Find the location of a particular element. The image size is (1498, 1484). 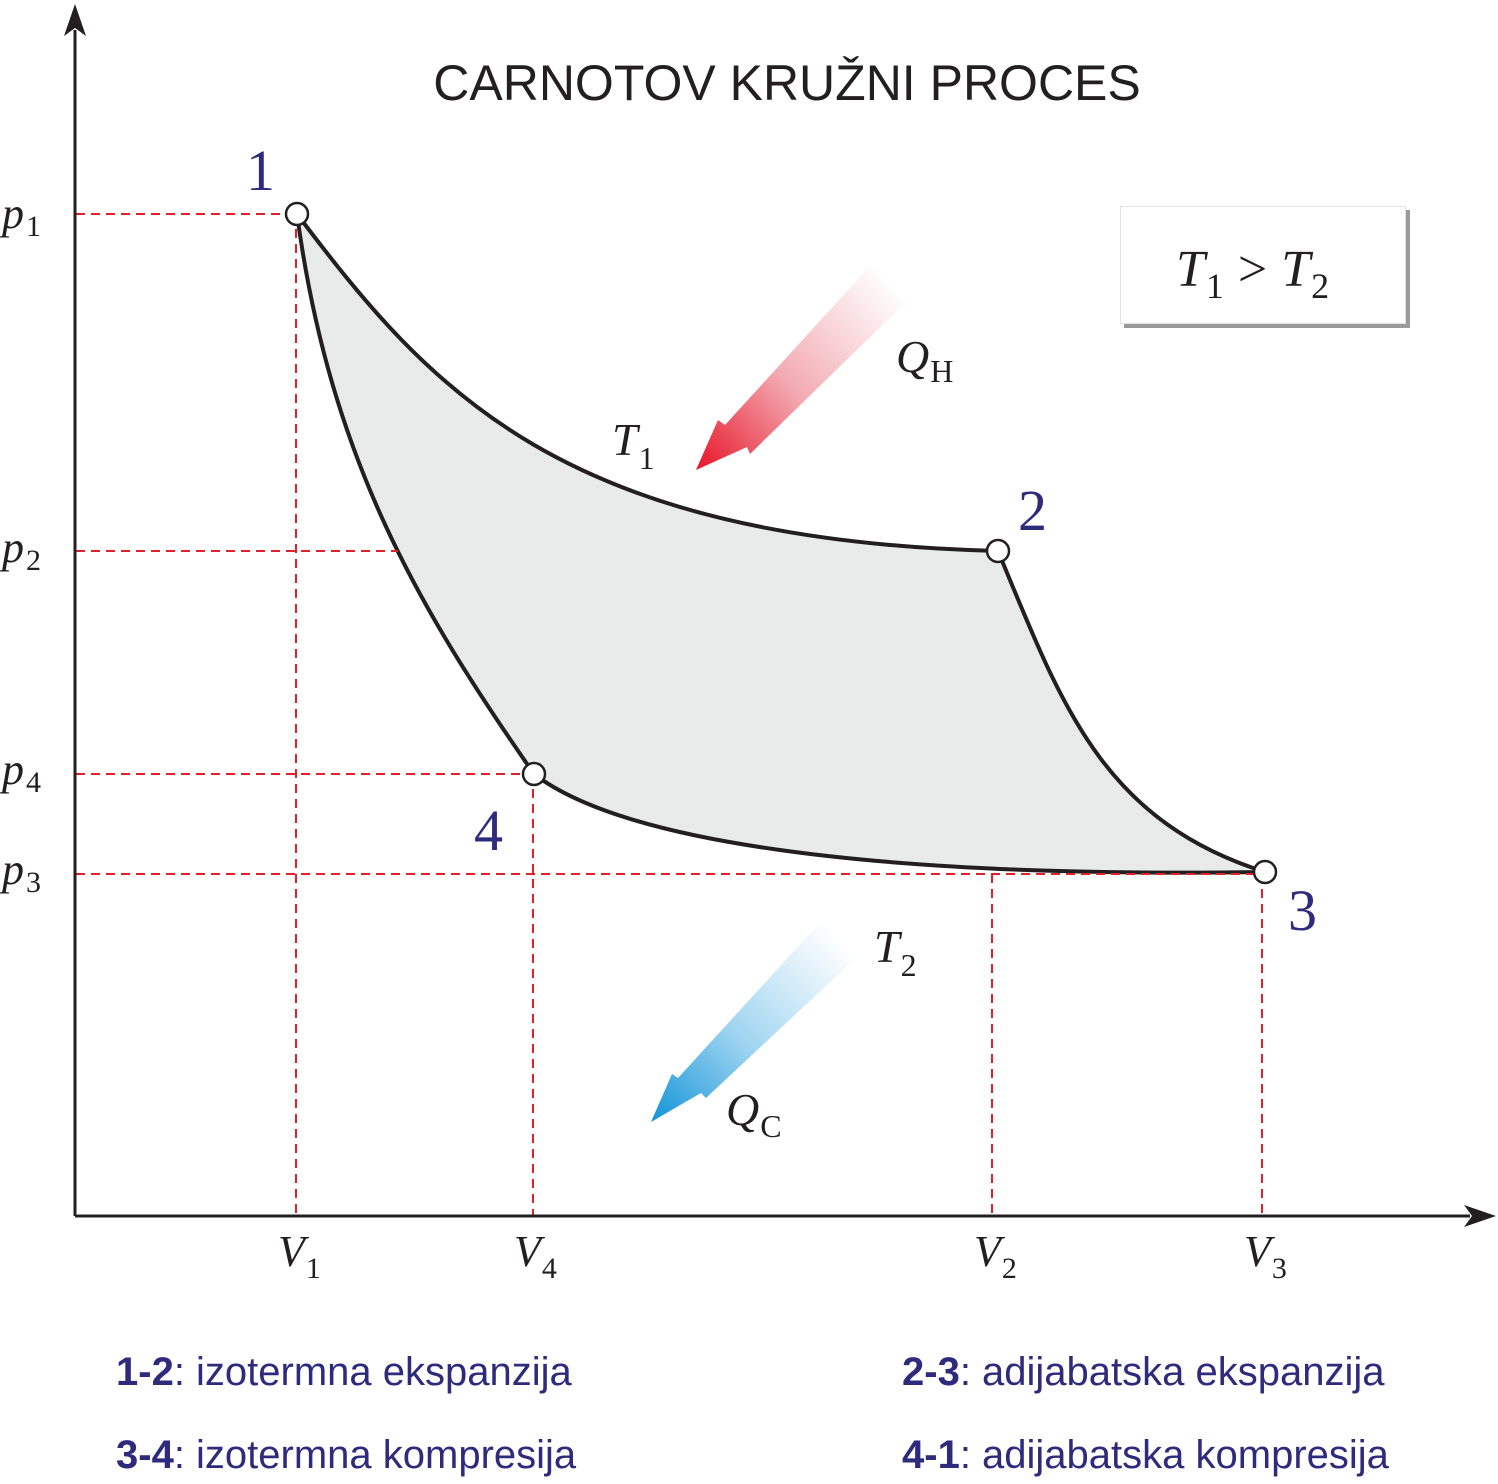

y-axis-arrowhead is located at coordinates (75, 20).